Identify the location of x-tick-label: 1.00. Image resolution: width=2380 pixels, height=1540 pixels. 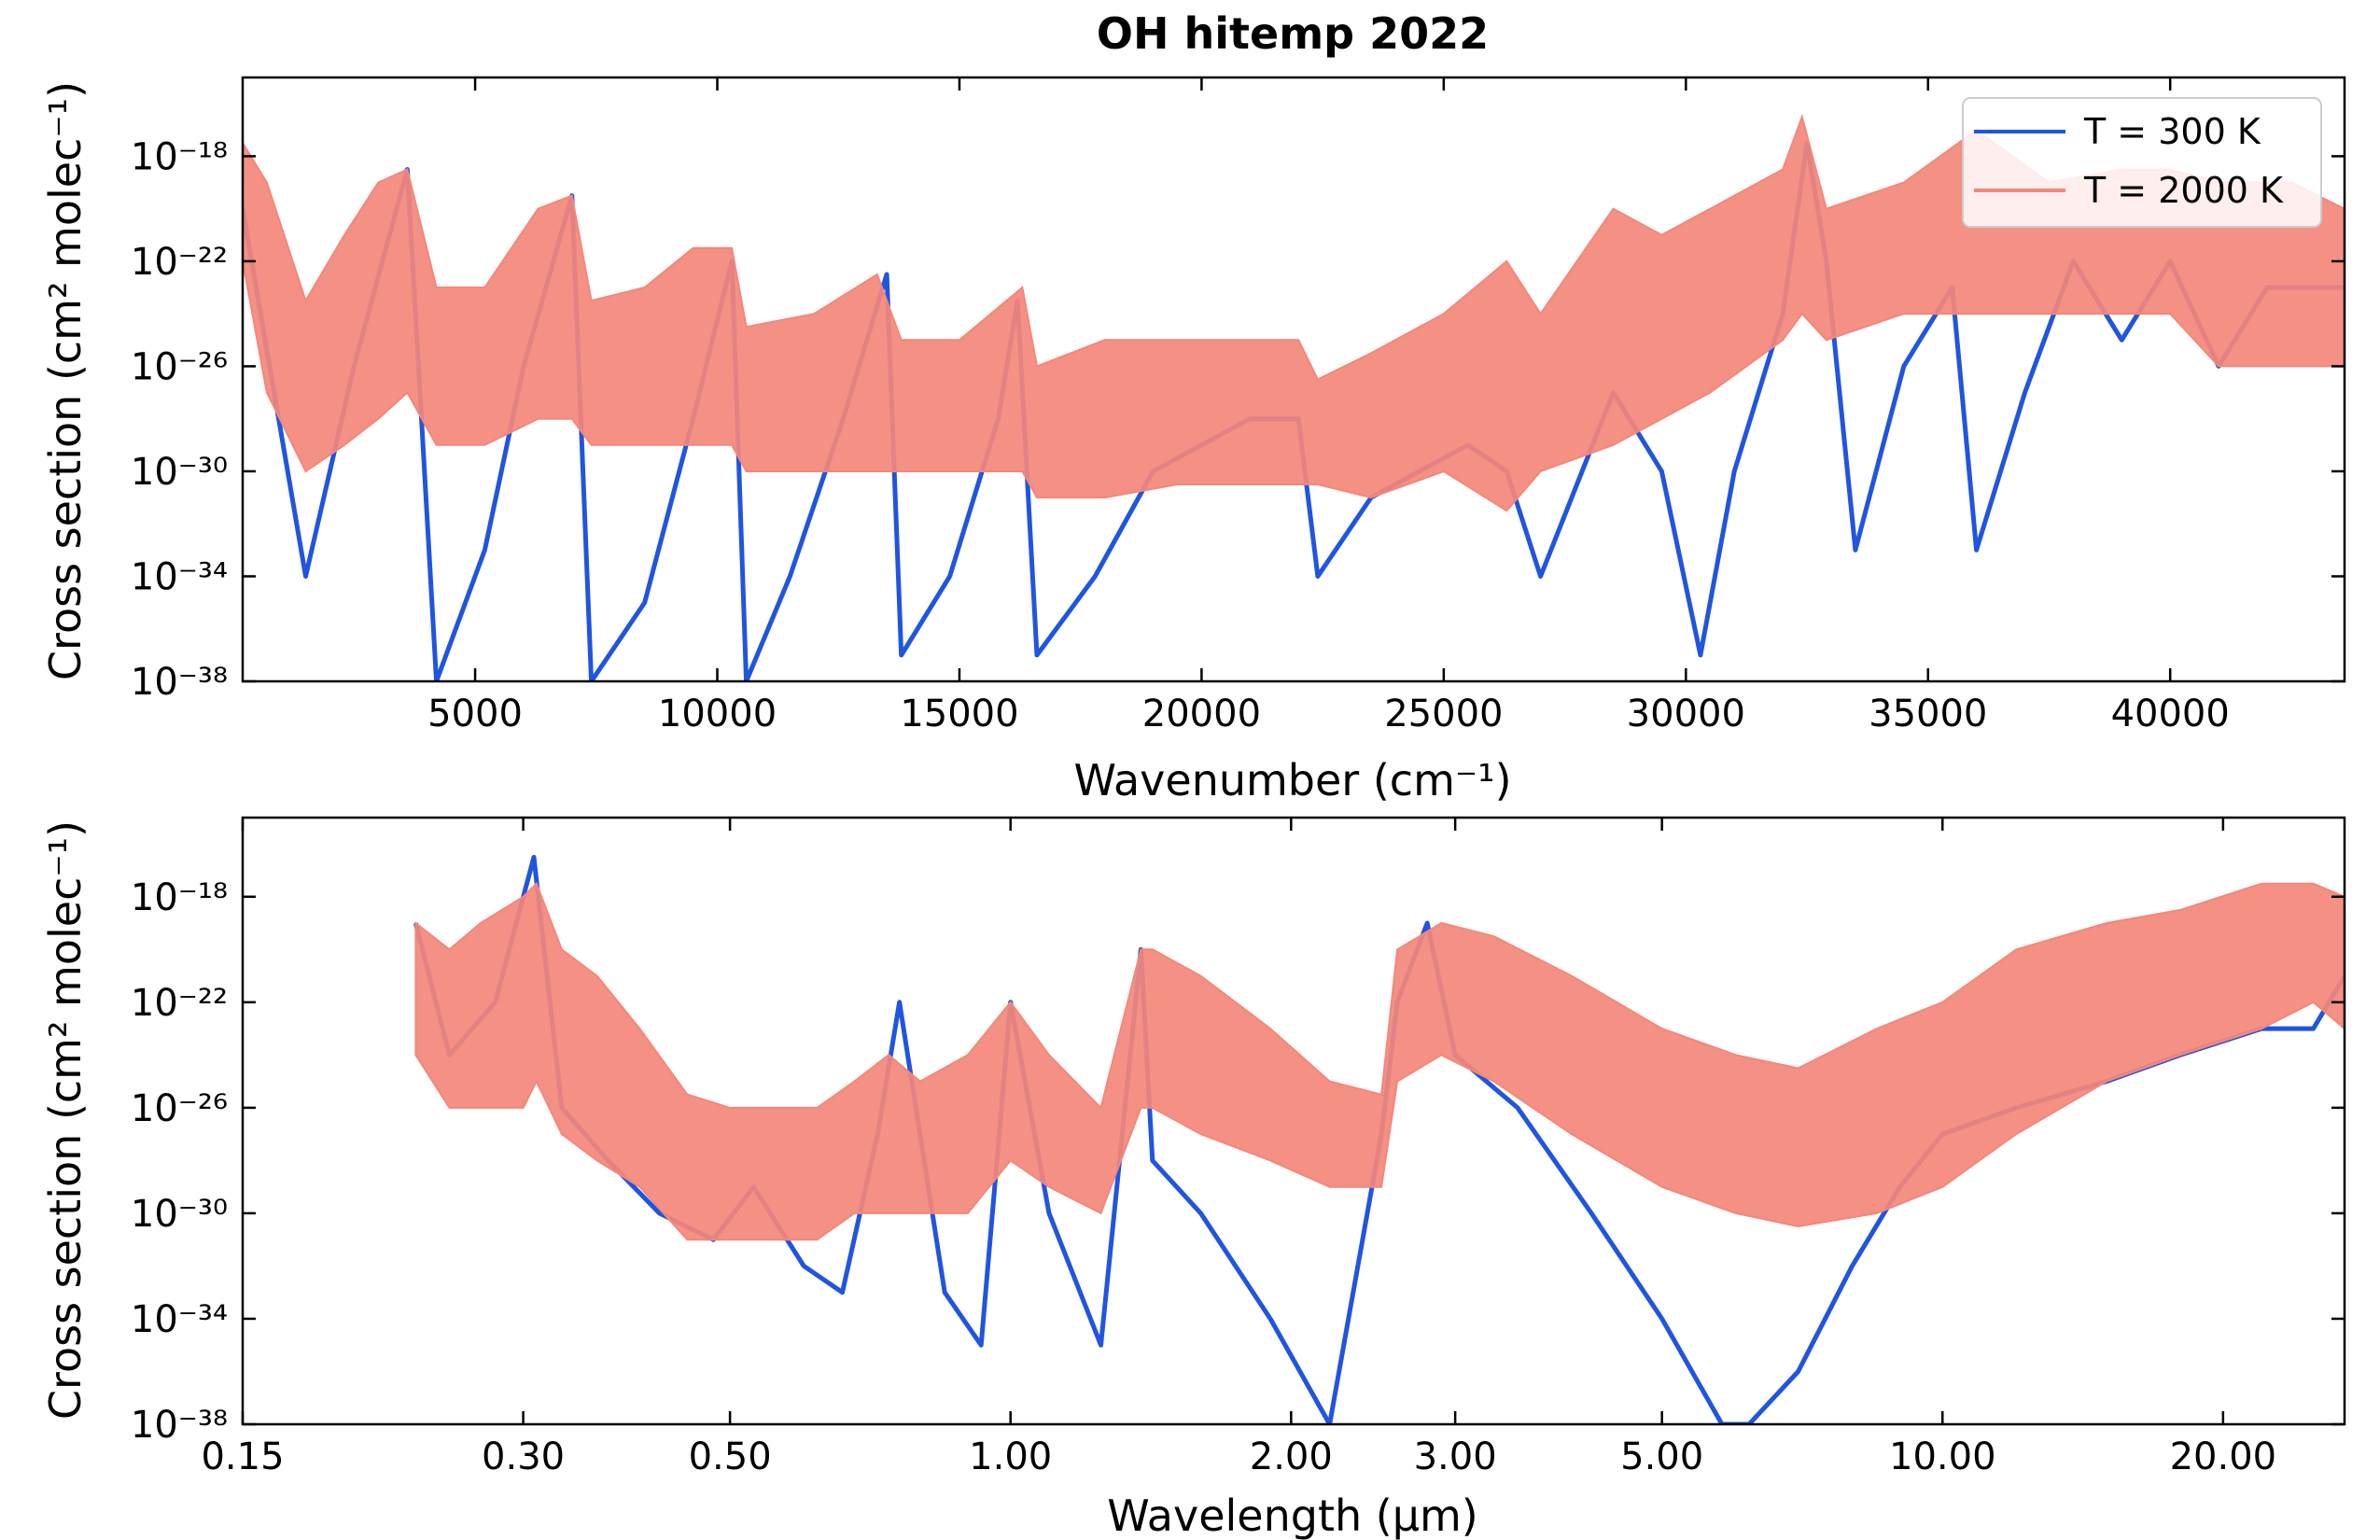
(1010, 1456).